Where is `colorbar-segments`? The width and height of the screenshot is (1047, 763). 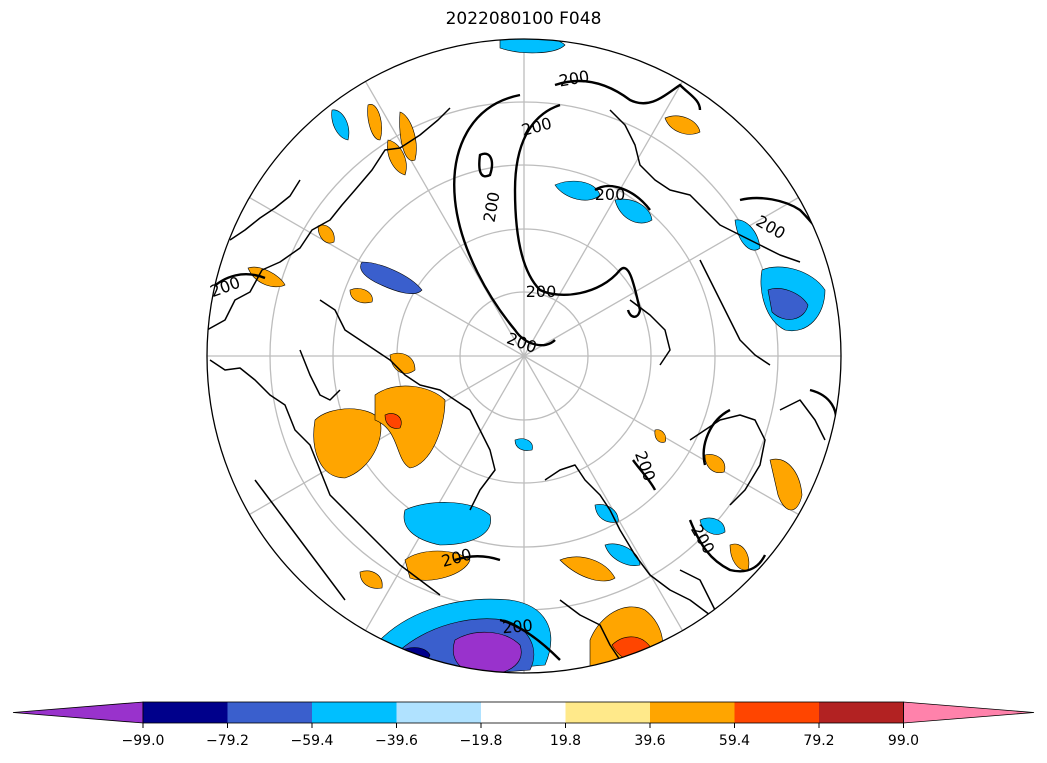 colorbar-segments is located at coordinates (523, 712).